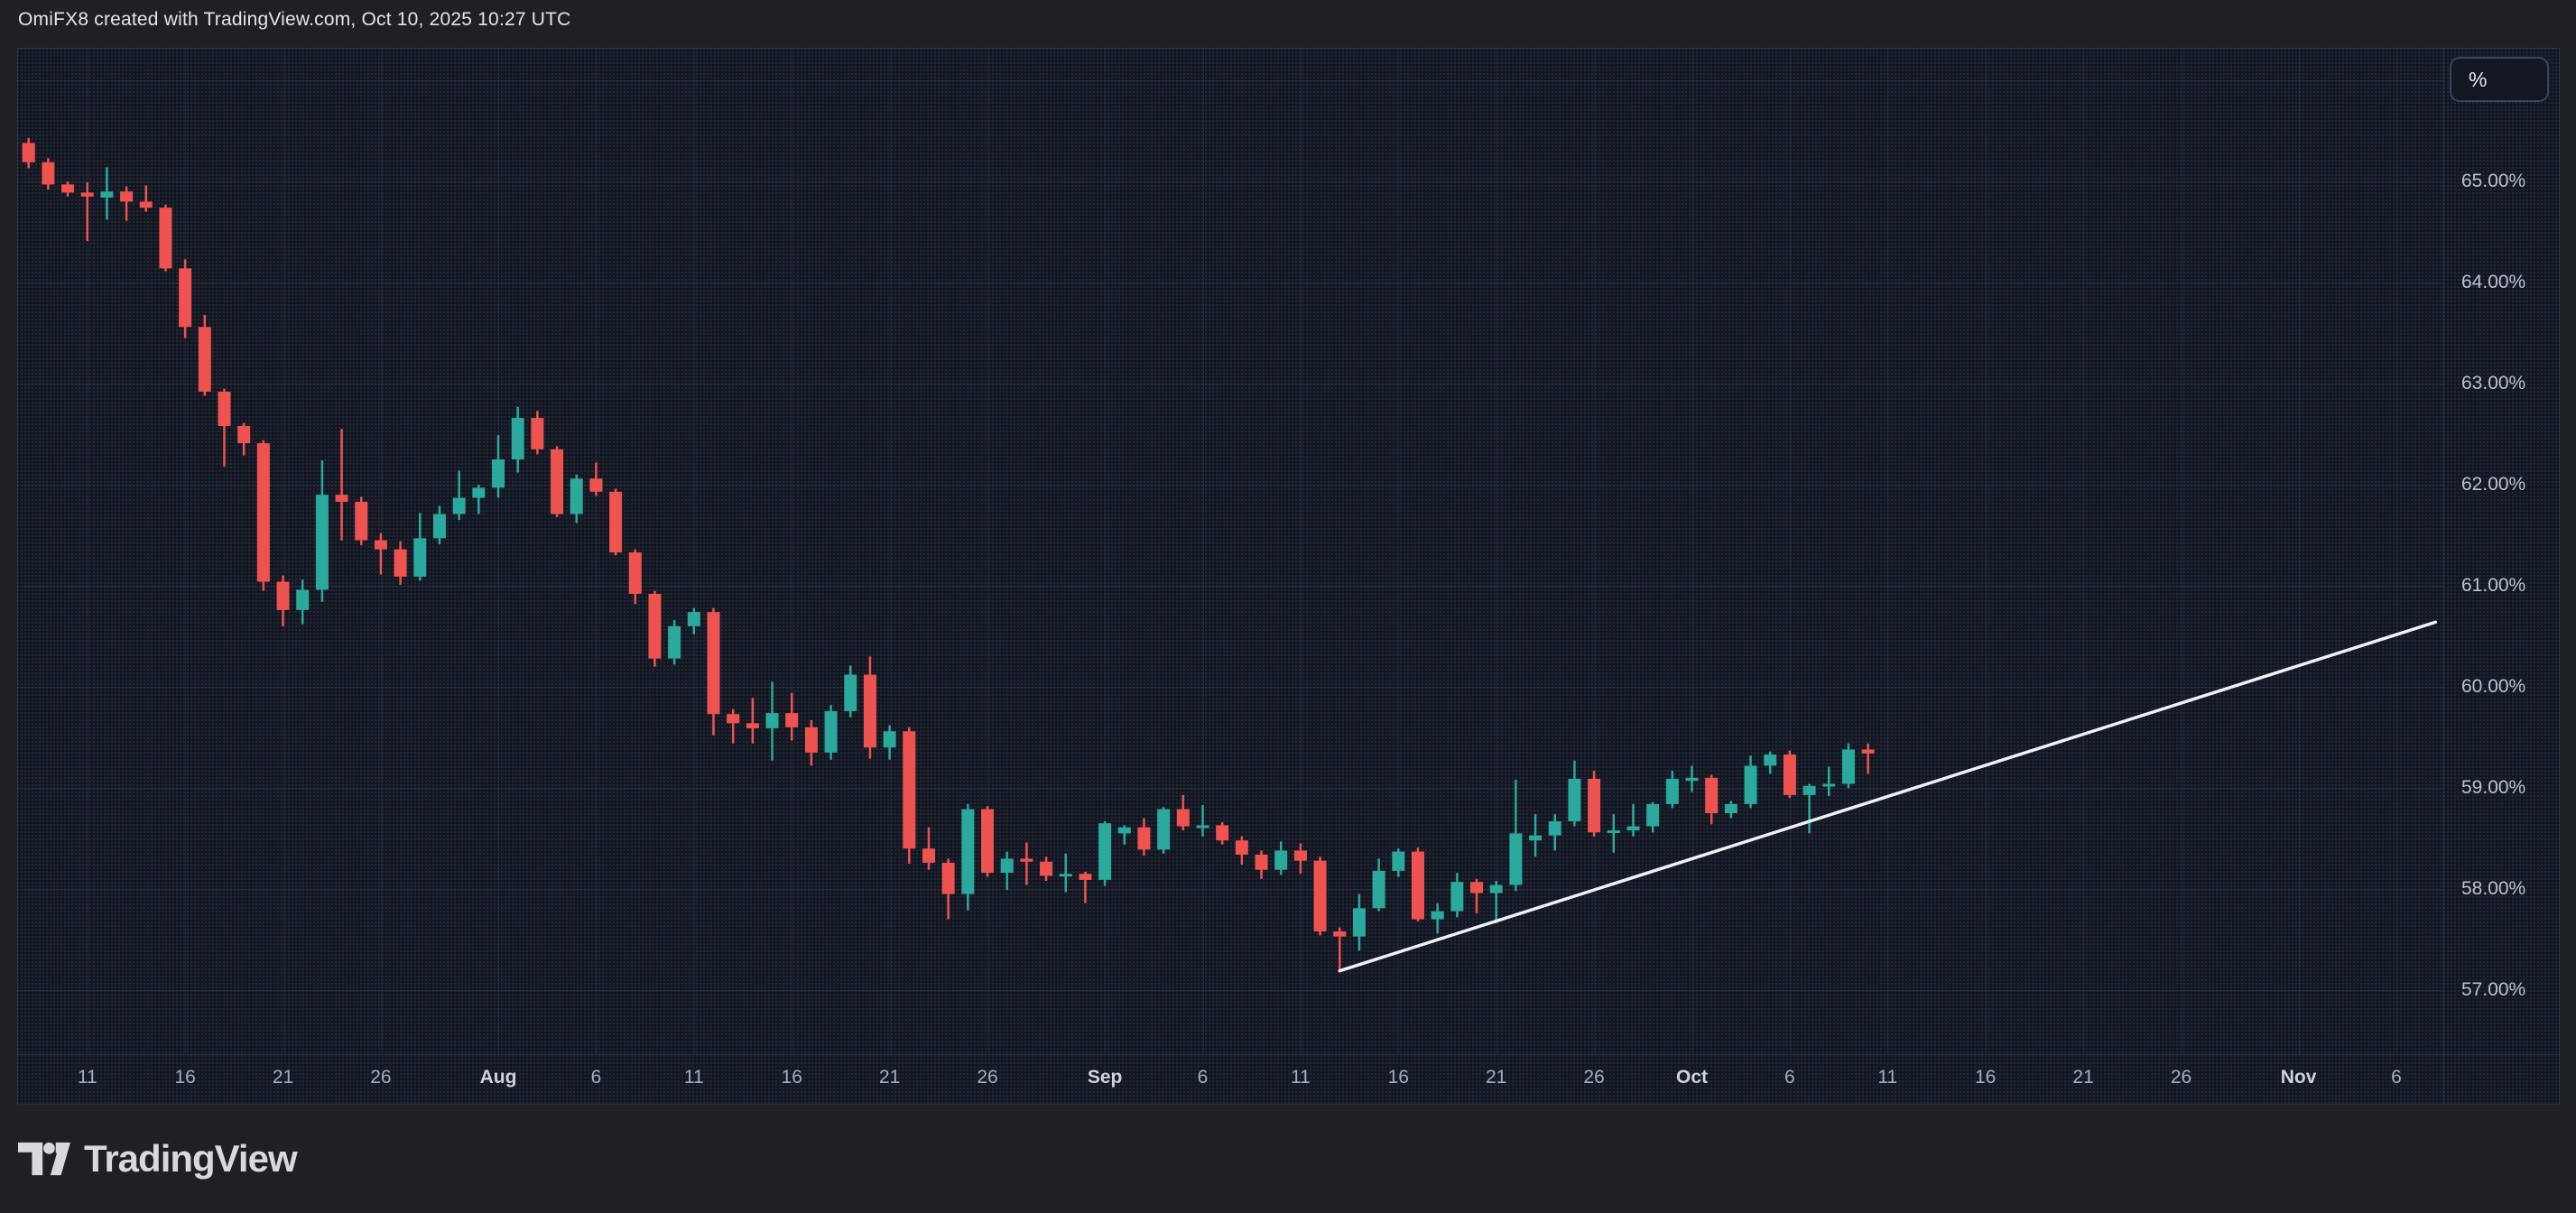  What do you see at coordinates (2493, 181) in the screenshot?
I see `price-tick-label: 65.00%` at bounding box center [2493, 181].